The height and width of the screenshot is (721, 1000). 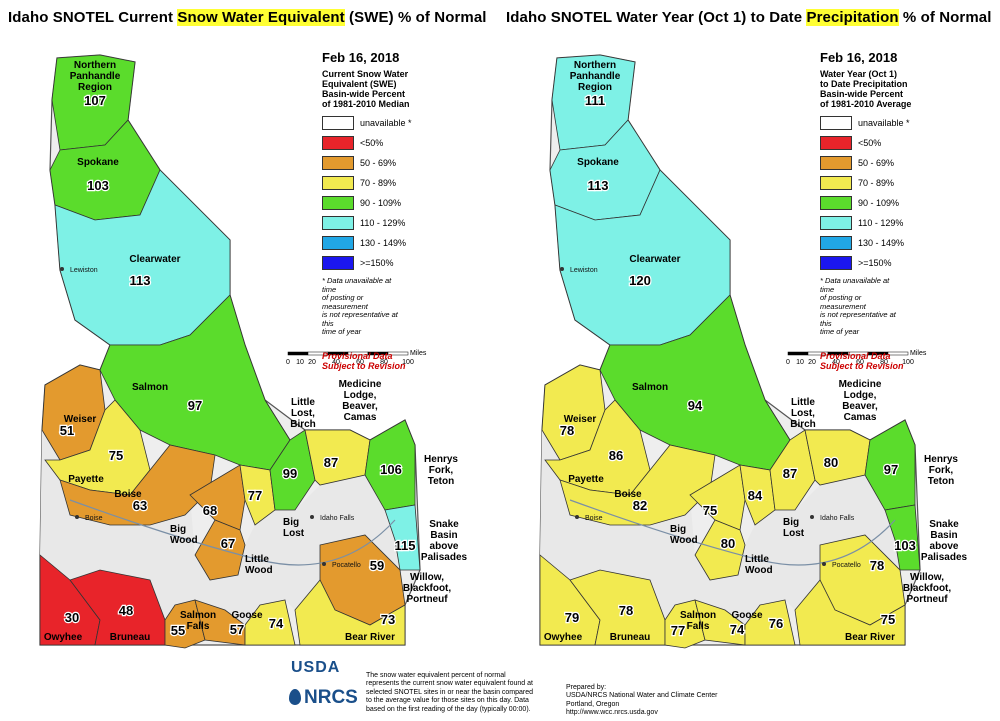 I want to click on basin-value: 82, so click(x=640, y=505).